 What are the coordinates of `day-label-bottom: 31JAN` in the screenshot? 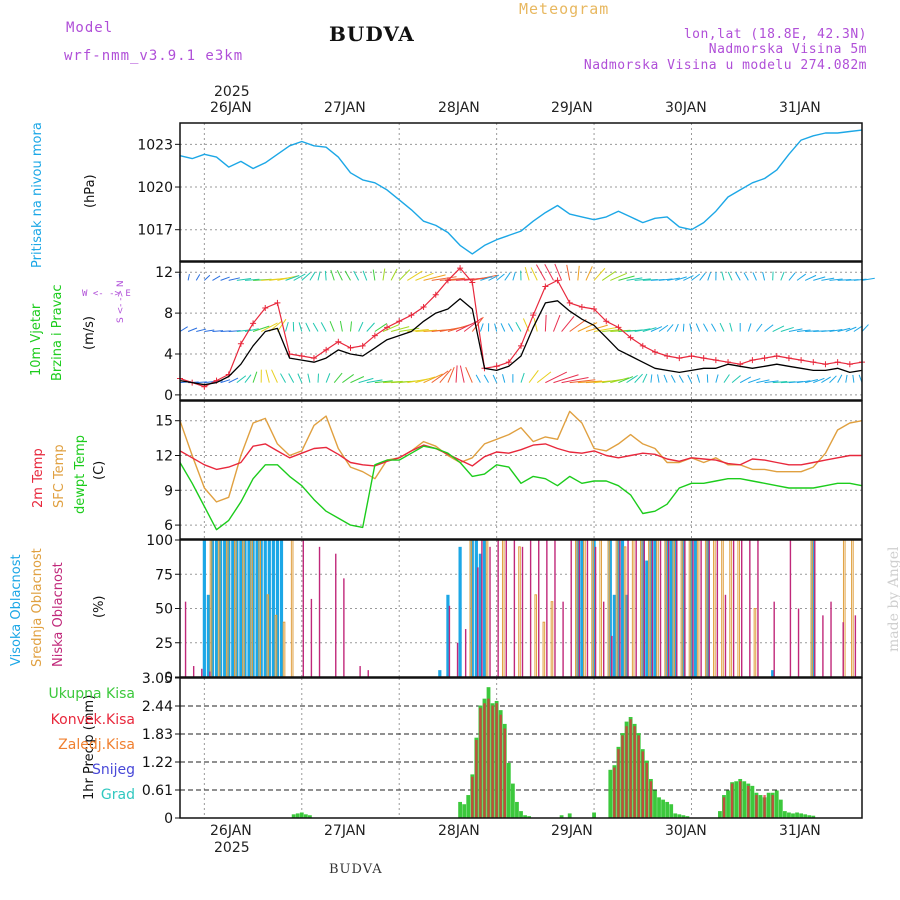 It's located at (800, 831).